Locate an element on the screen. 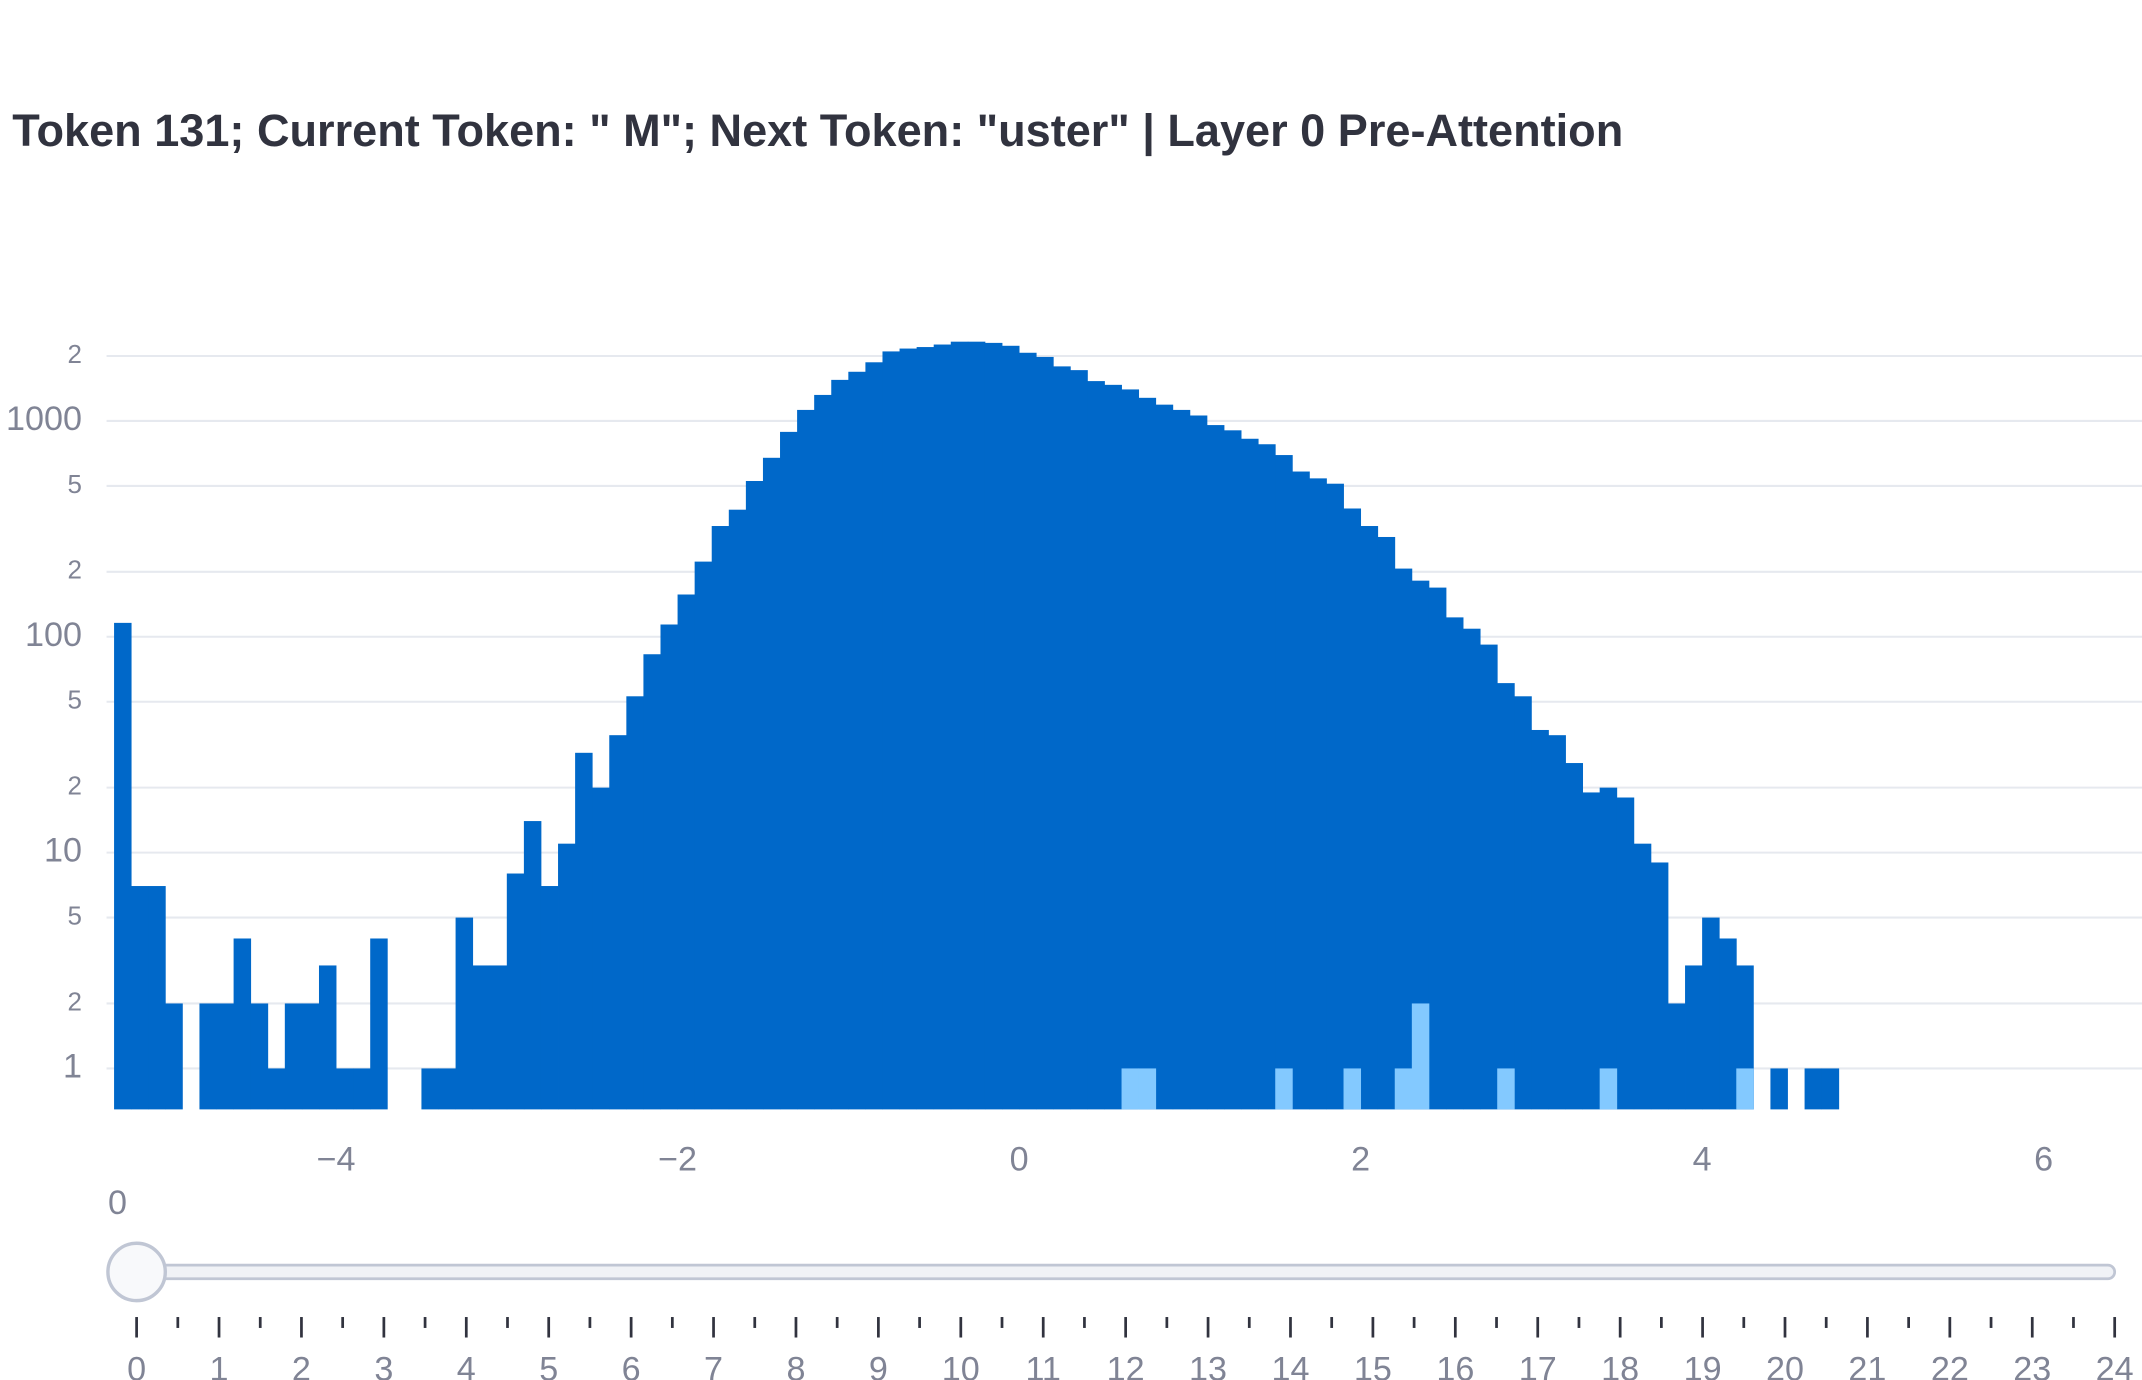  slider-step-label: 16 is located at coordinates (1455, 1365).